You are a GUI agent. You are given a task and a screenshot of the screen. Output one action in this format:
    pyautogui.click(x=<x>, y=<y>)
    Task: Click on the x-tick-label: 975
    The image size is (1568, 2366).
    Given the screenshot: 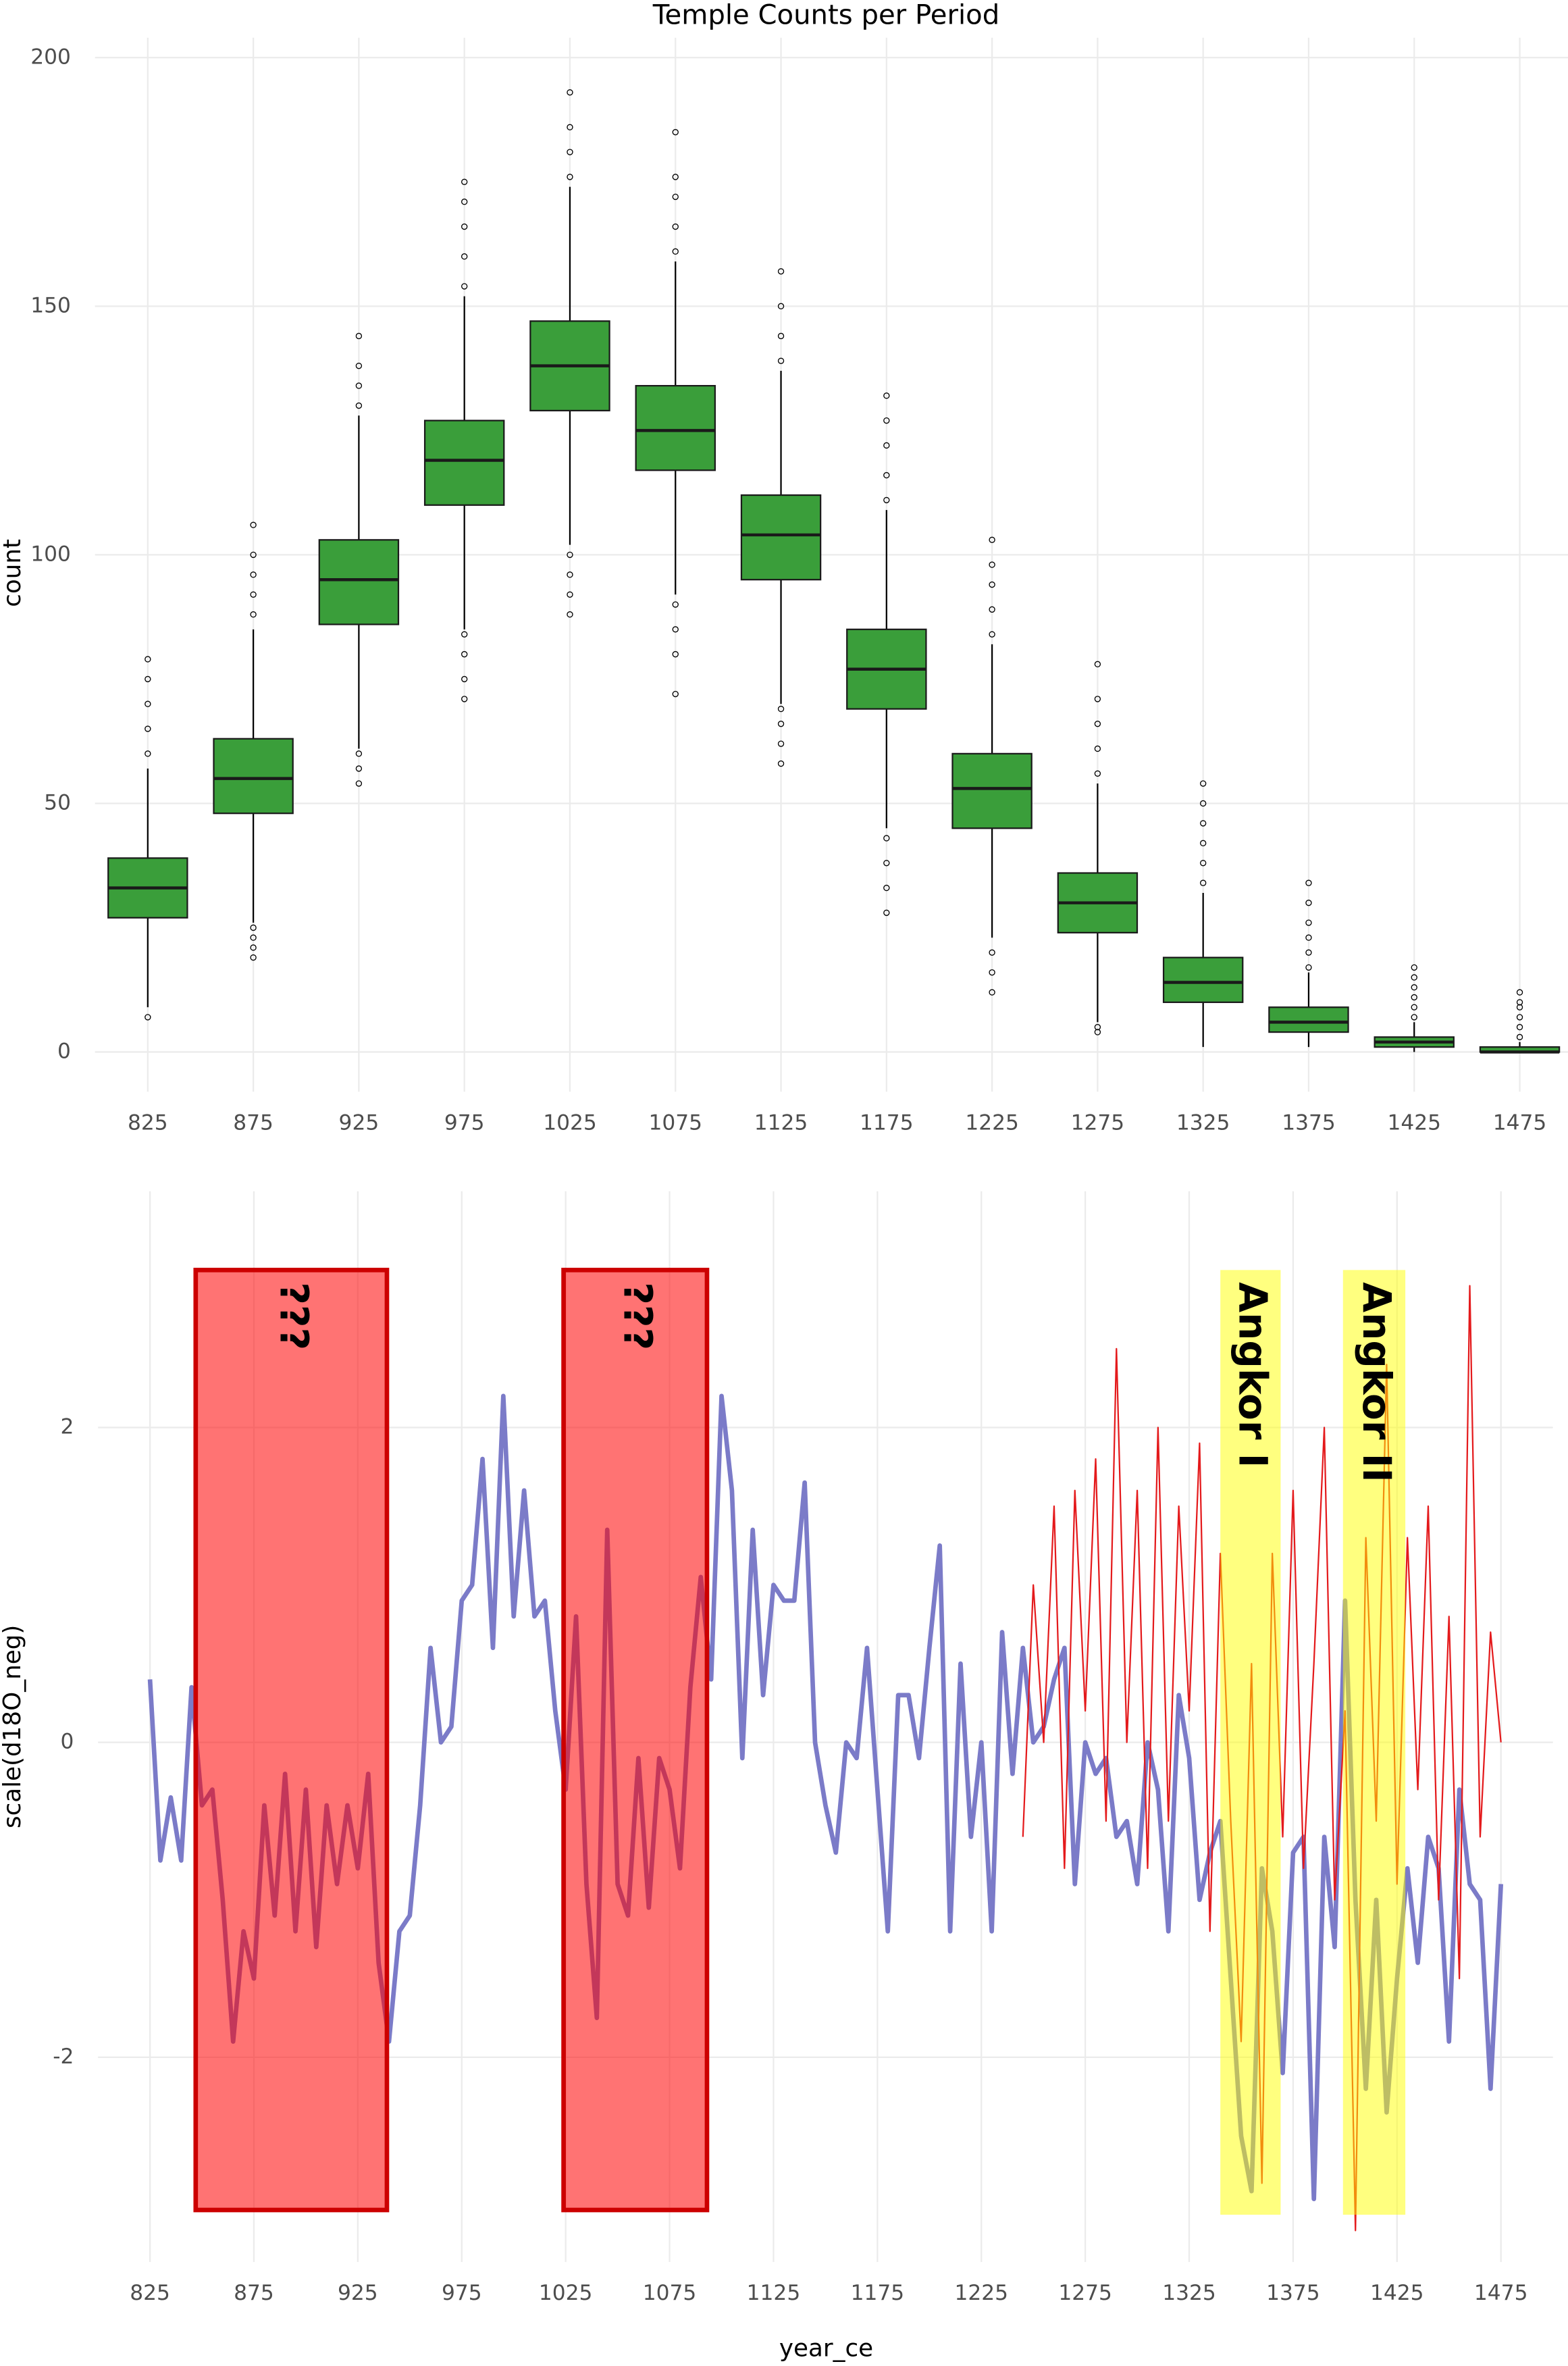 What is the action you would take?
    pyautogui.click(x=464, y=1122)
    